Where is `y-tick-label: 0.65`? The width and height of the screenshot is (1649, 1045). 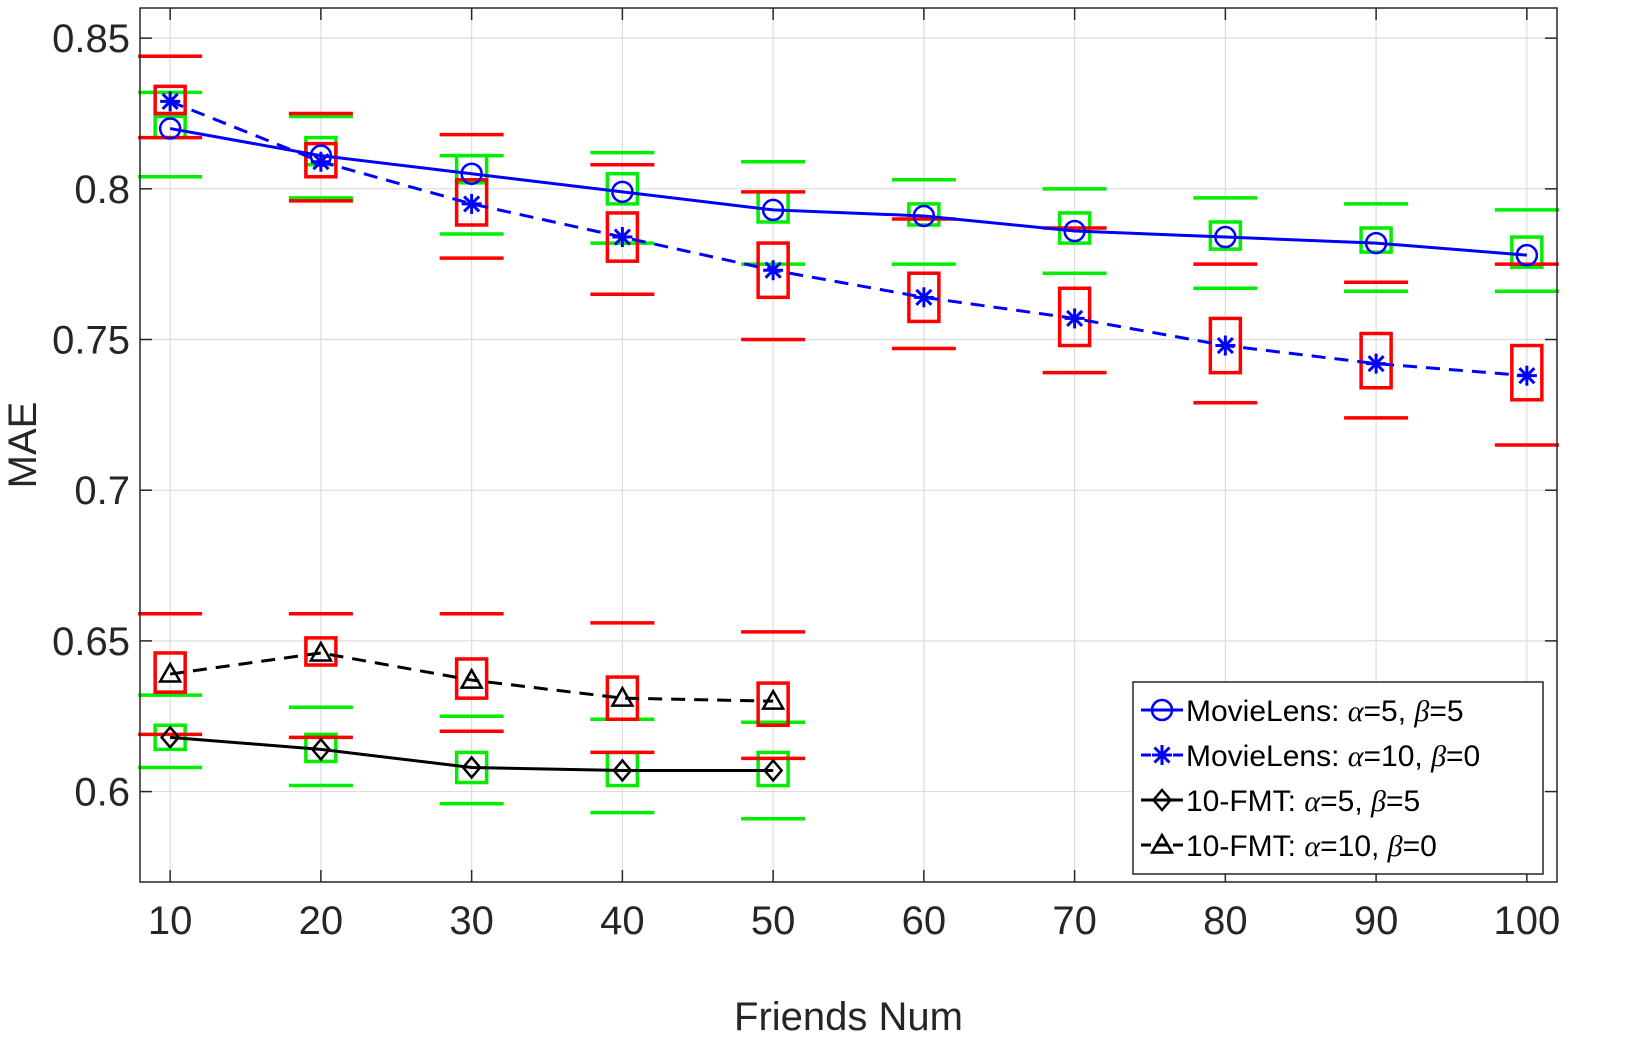
y-tick-label: 0.65 is located at coordinates (91, 642).